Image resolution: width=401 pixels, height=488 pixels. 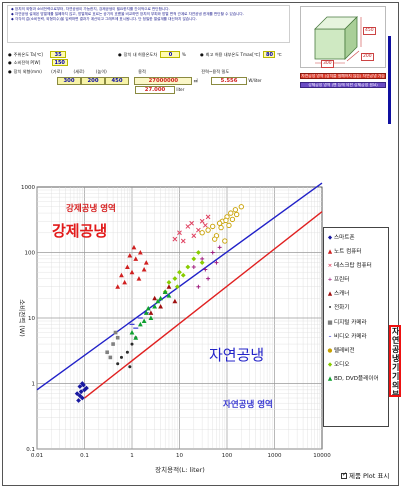 I want to click on y-tick-label: 1, so click(x=34, y=385).